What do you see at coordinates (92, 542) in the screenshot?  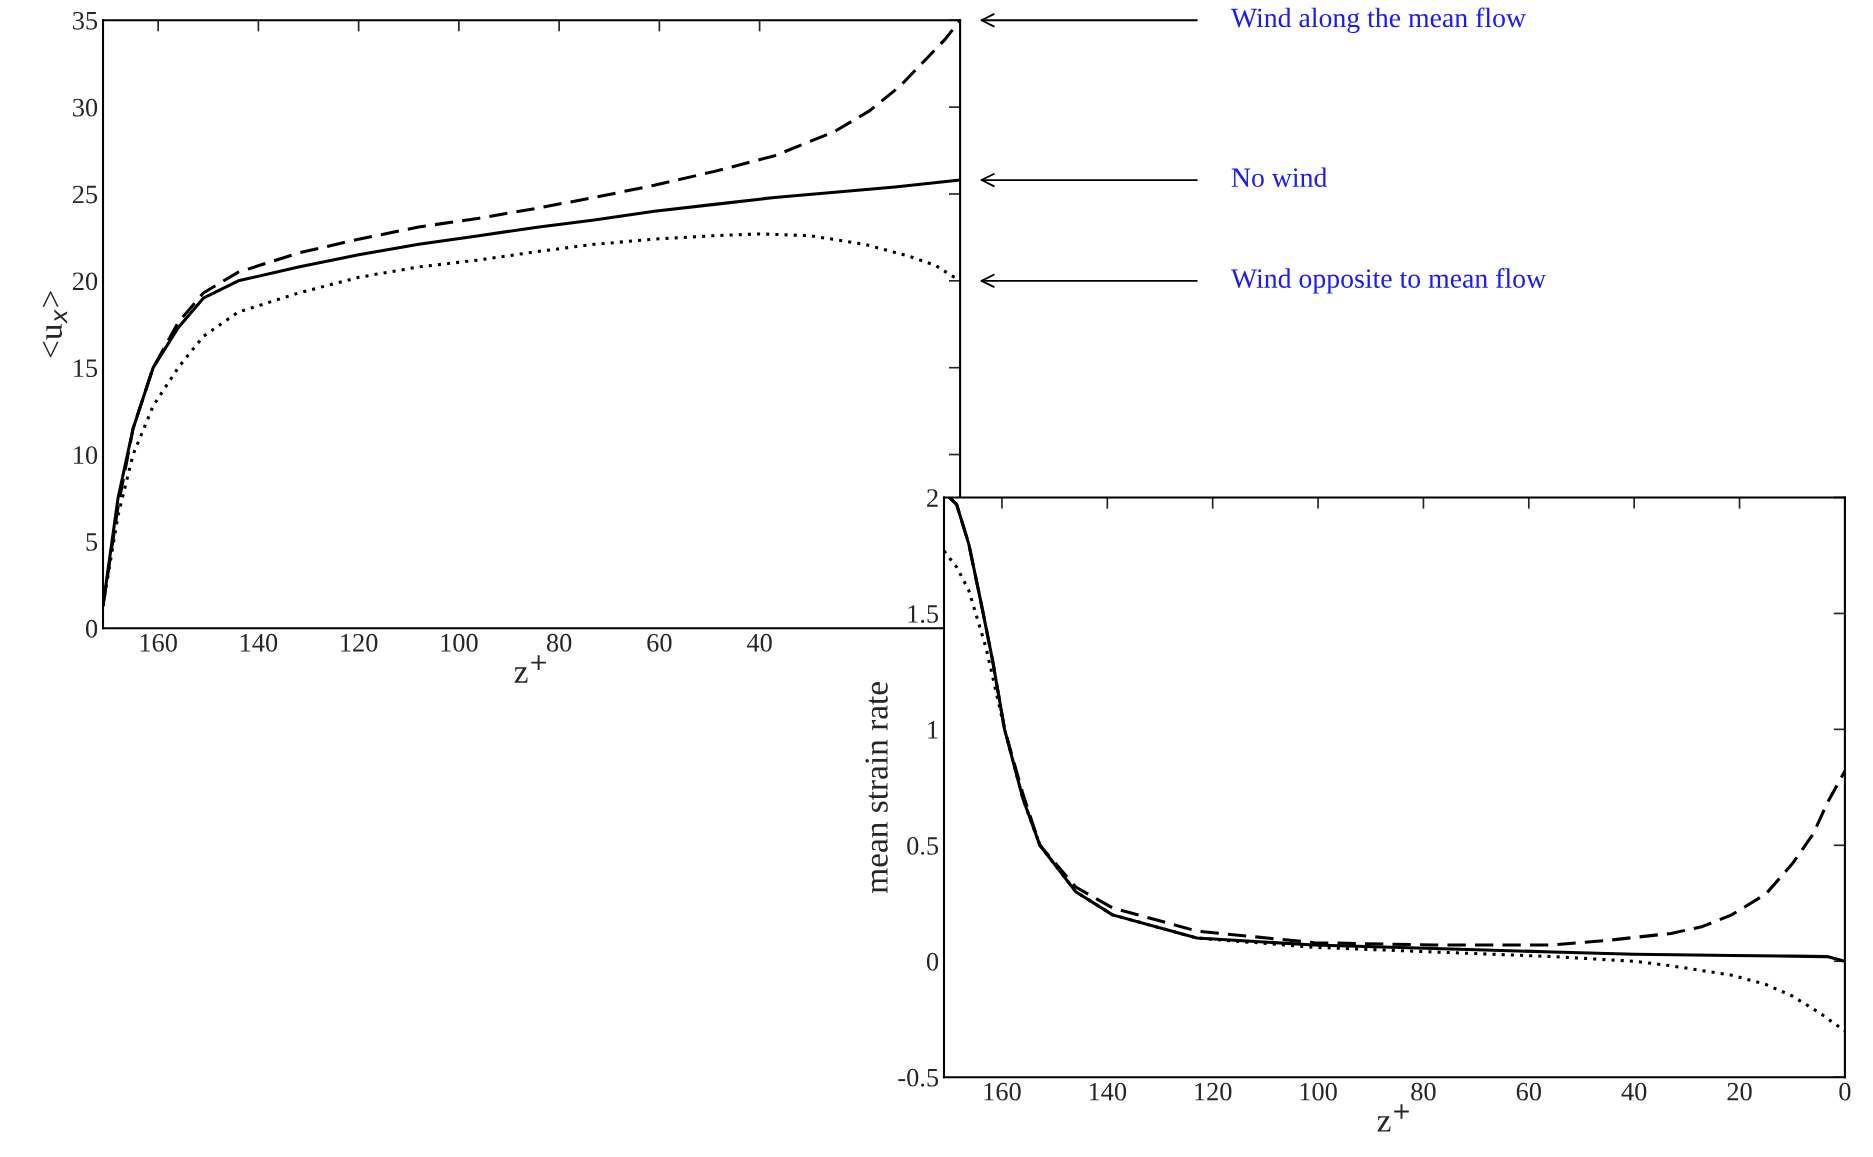 I see `y-tick-label: 5` at bounding box center [92, 542].